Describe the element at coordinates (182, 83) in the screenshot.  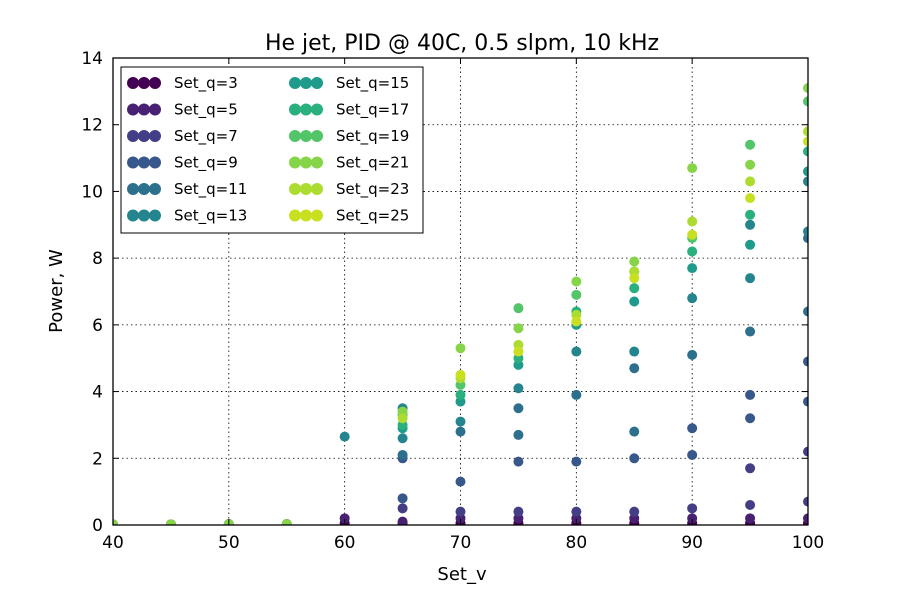
I see `legend-item: Set_q=3` at that location.